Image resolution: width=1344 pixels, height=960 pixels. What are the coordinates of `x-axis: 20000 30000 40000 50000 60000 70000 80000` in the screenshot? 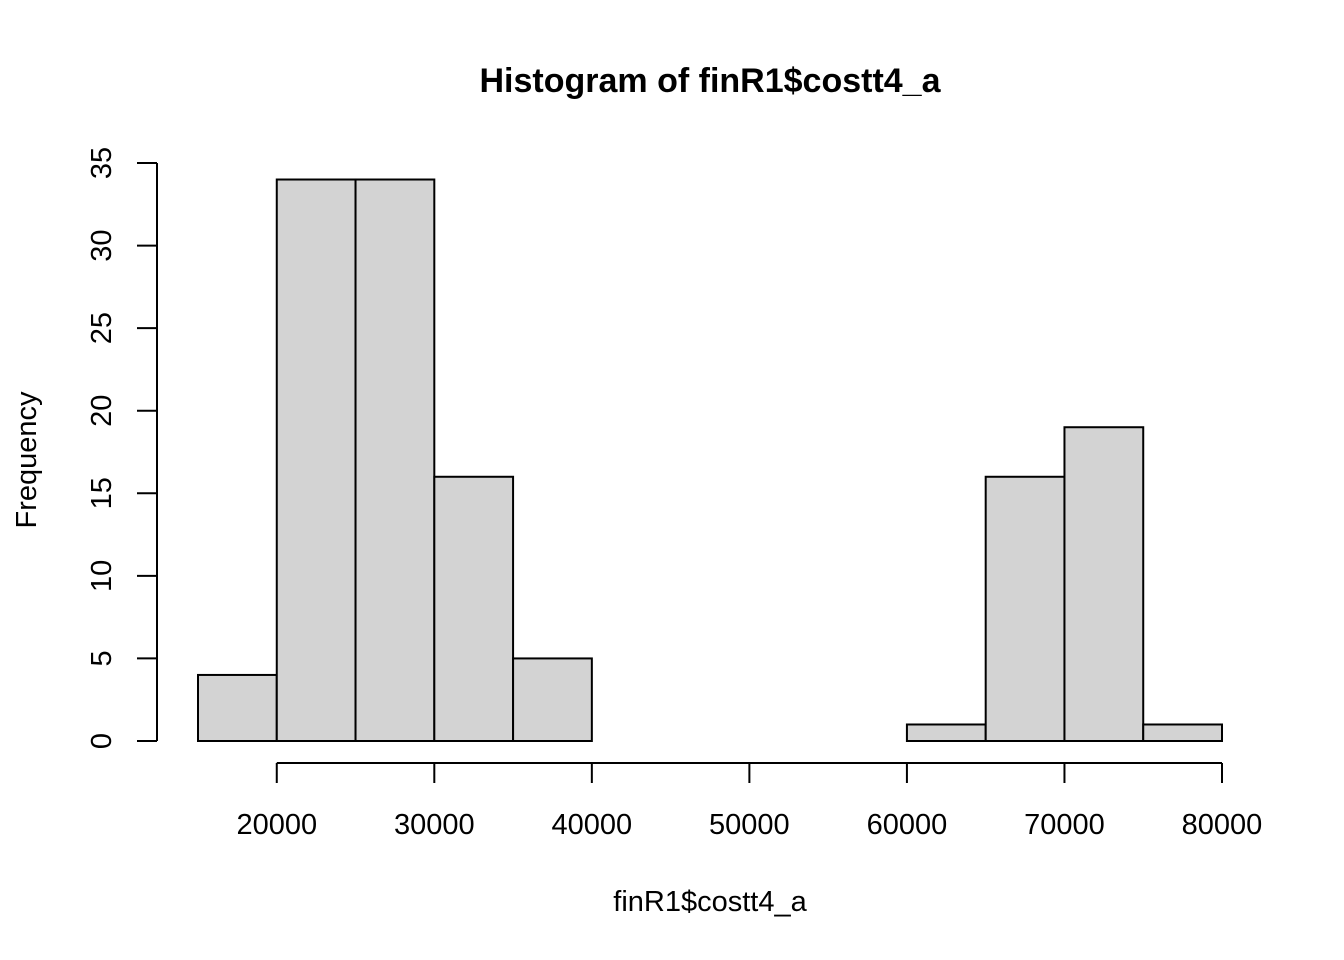 It's located at (749, 801).